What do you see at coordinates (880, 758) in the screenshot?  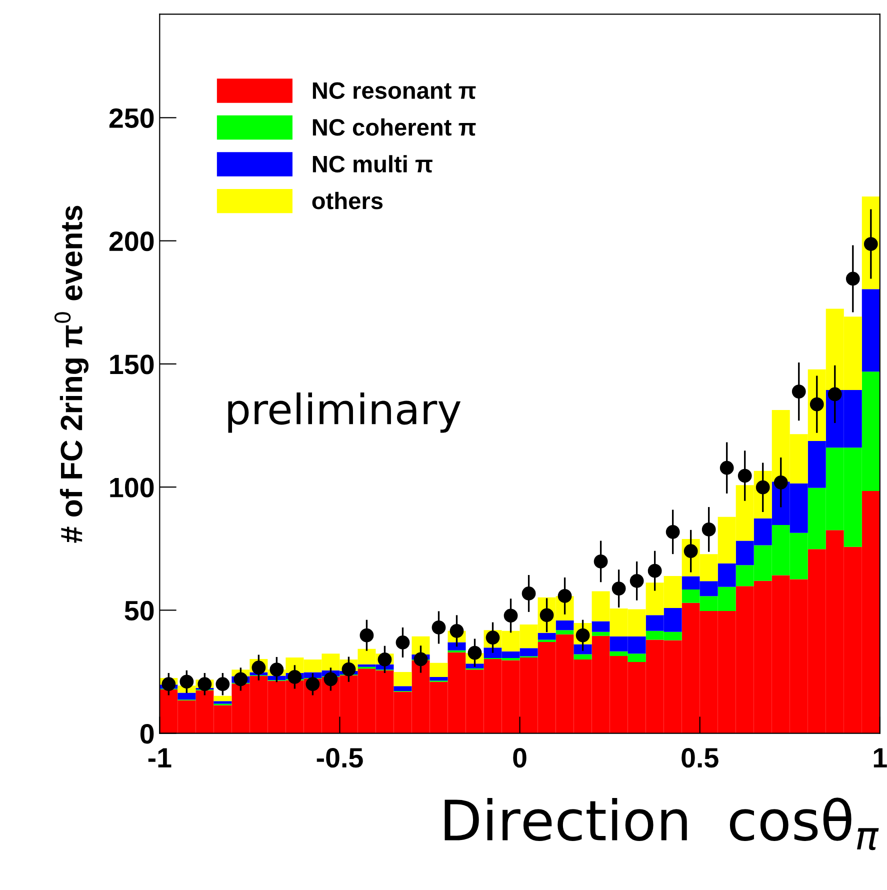 I see `x-tick-label: 1` at bounding box center [880, 758].